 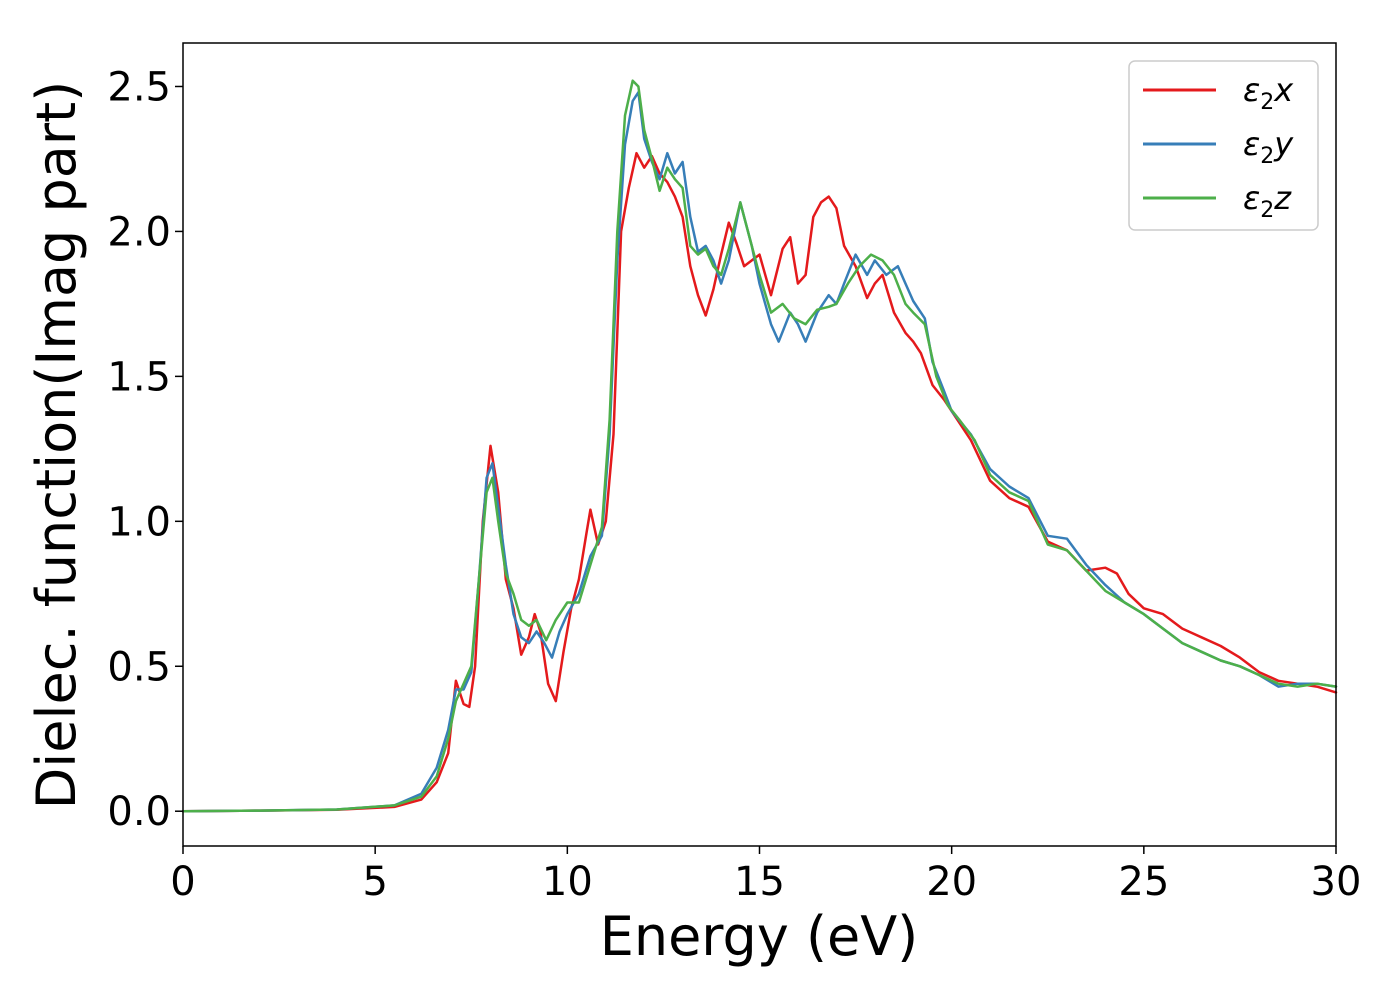 What do you see at coordinates (567, 882) in the screenshot?
I see `x-tick-label: 10` at bounding box center [567, 882].